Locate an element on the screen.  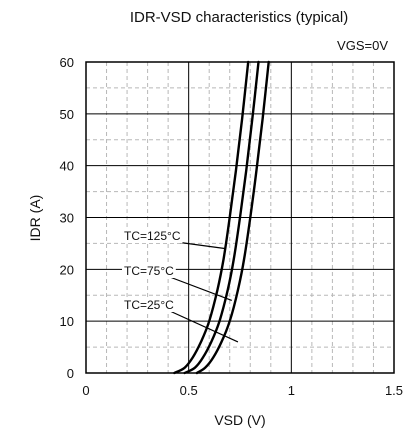
x-tick-label: 1 is located at coordinates (291, 390).